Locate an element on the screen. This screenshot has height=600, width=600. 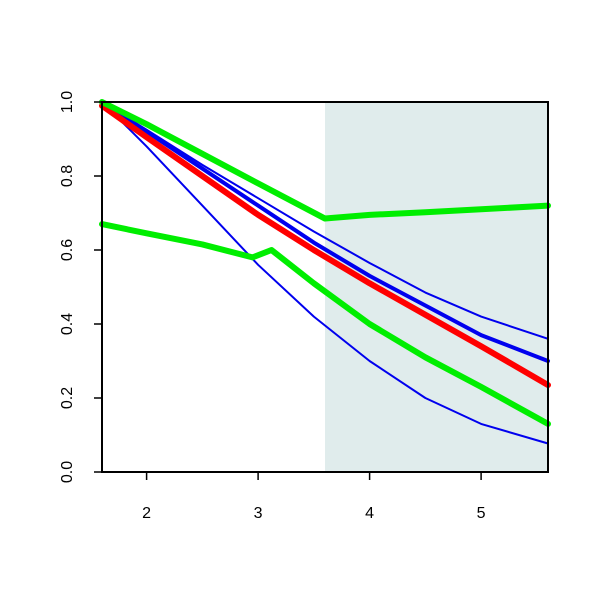
y-tick-label: 0.8 is located at coordinates (67, 176).